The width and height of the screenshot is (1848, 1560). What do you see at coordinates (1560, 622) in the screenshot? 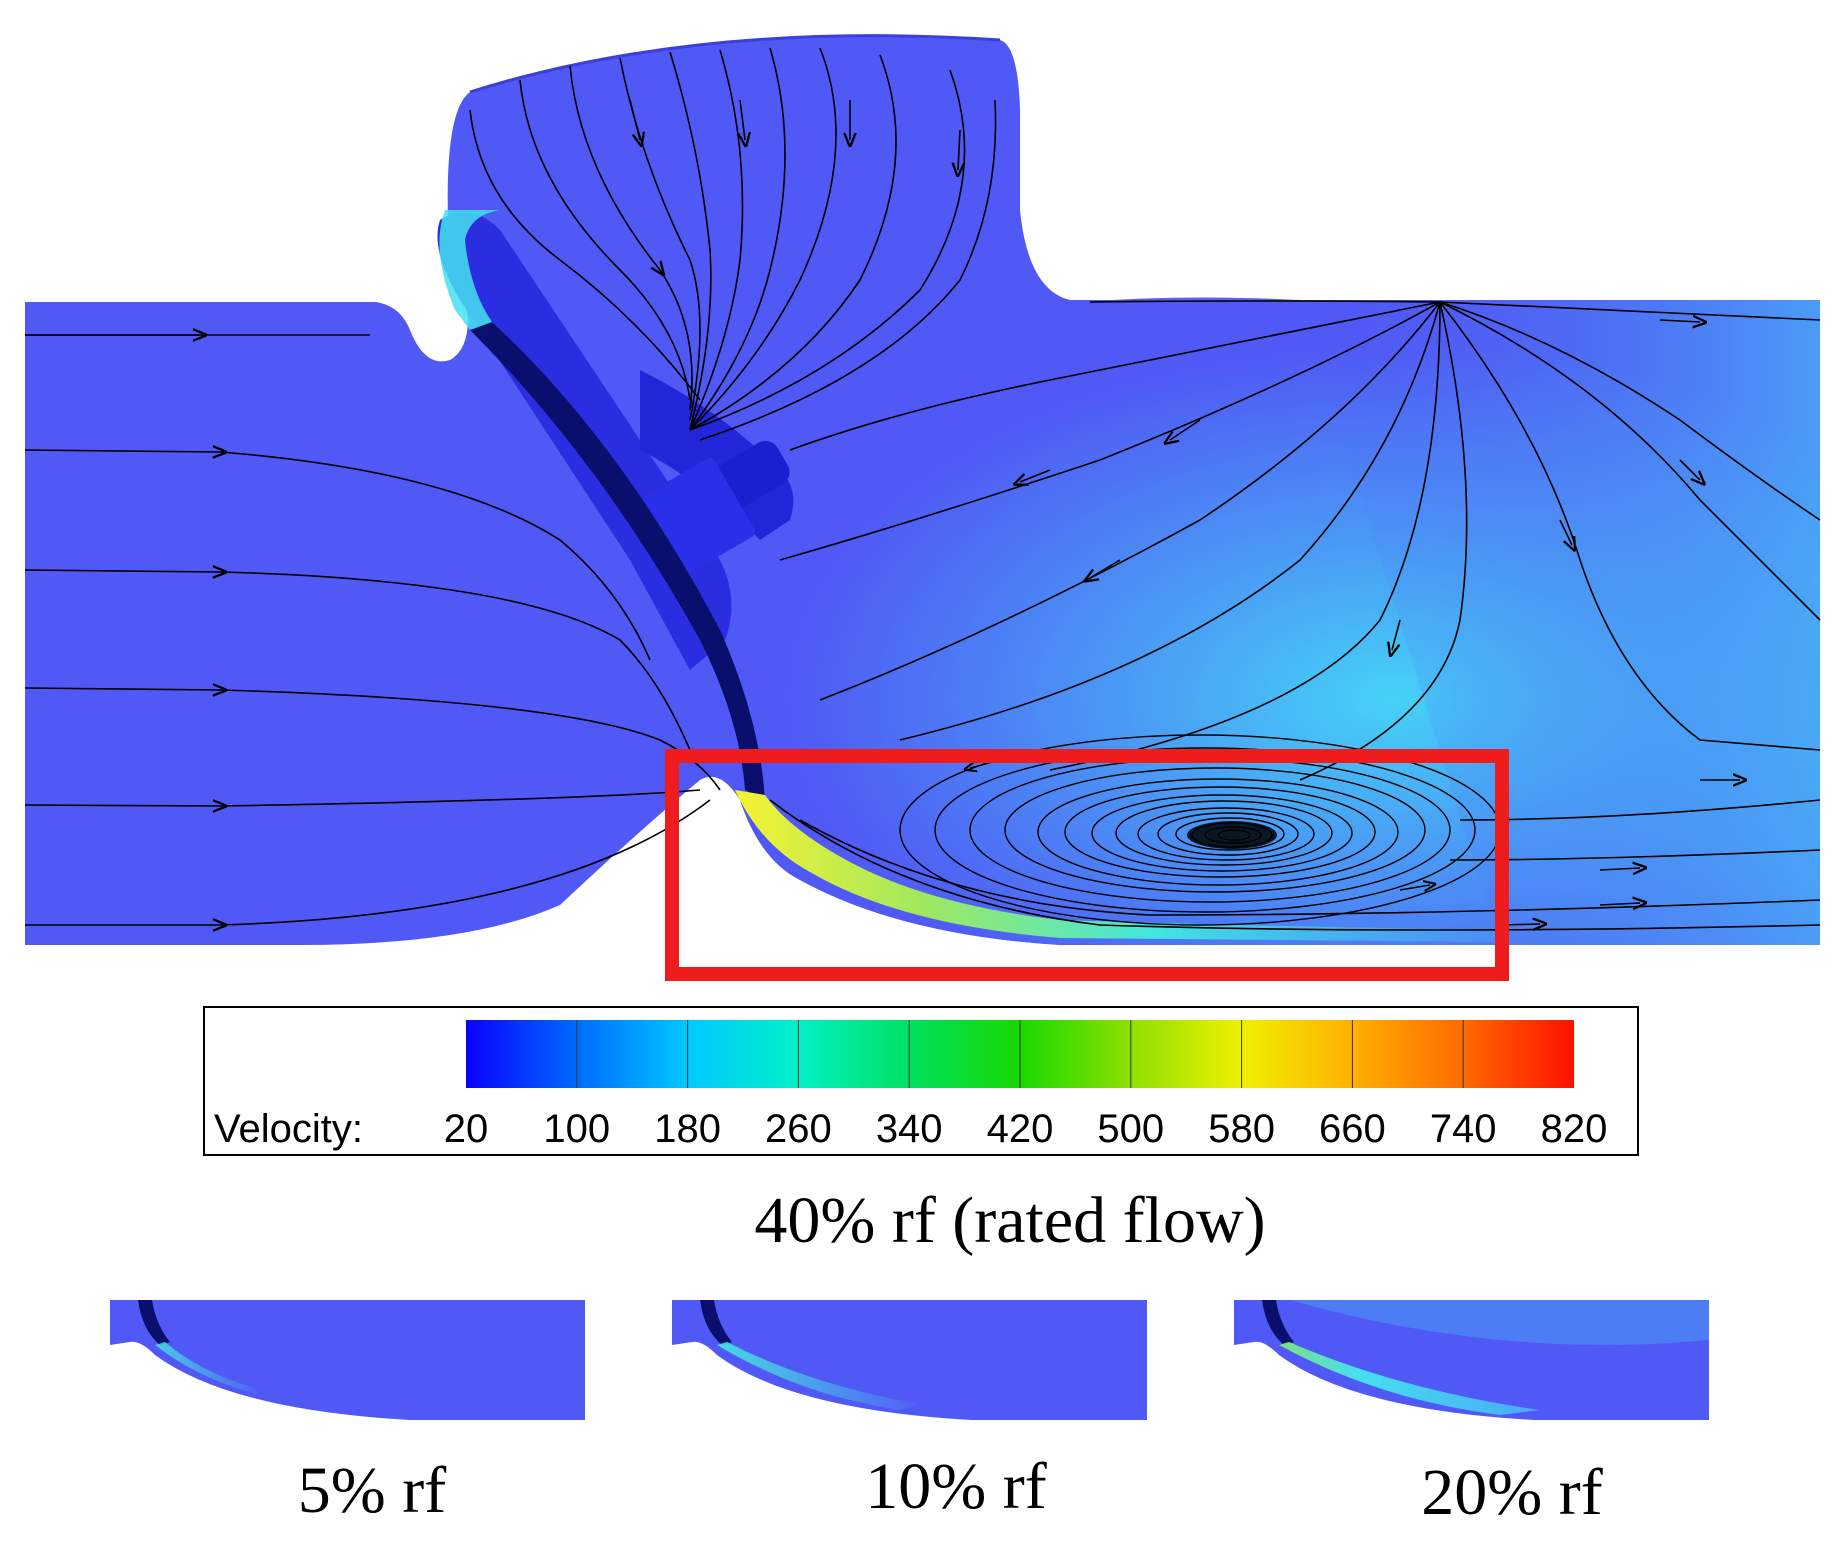
I see `velocity-field-right` at bounding box center [1560, 622].